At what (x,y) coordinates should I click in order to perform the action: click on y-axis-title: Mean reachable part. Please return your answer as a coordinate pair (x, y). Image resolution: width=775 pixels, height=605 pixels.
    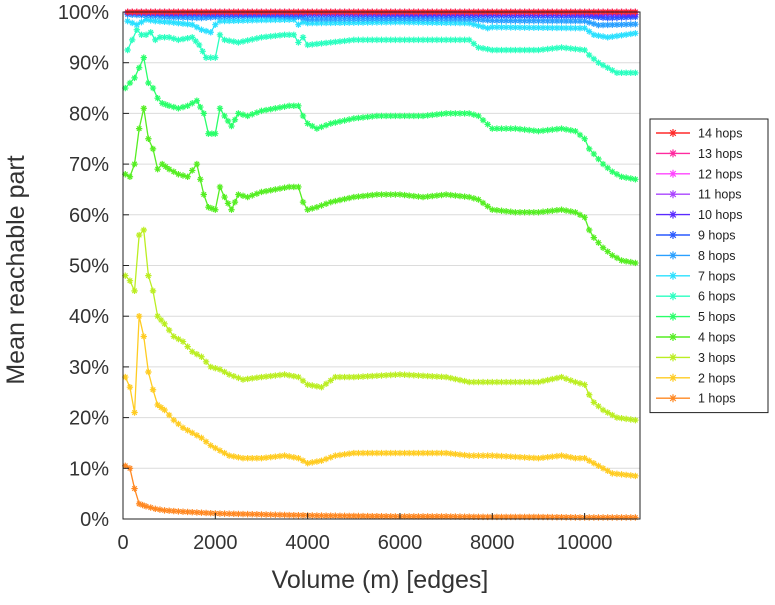
    Looking at the image, I should click on (16, 269).